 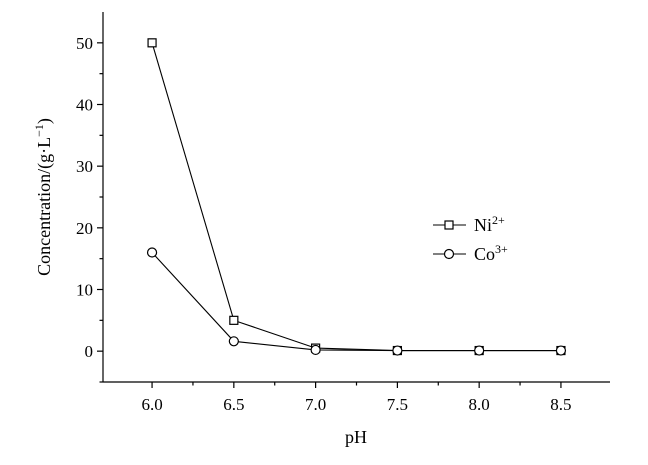 What do you see at coordinates (84, 43) in the screenshot?
I see `y-tick-label: 50` at bounding box center [84, 43].